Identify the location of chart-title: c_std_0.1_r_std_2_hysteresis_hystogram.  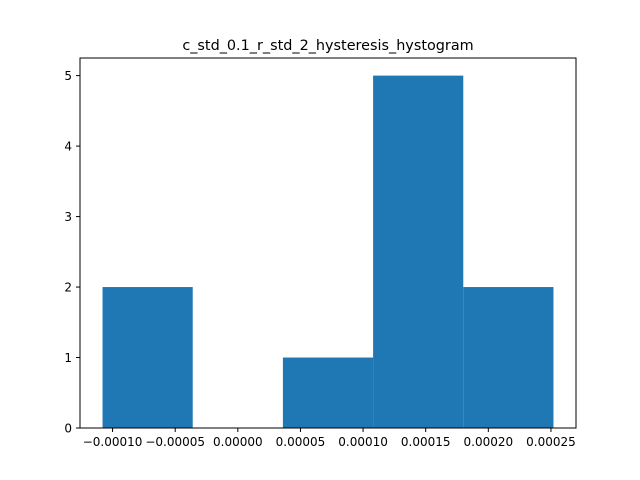
(327, 46).